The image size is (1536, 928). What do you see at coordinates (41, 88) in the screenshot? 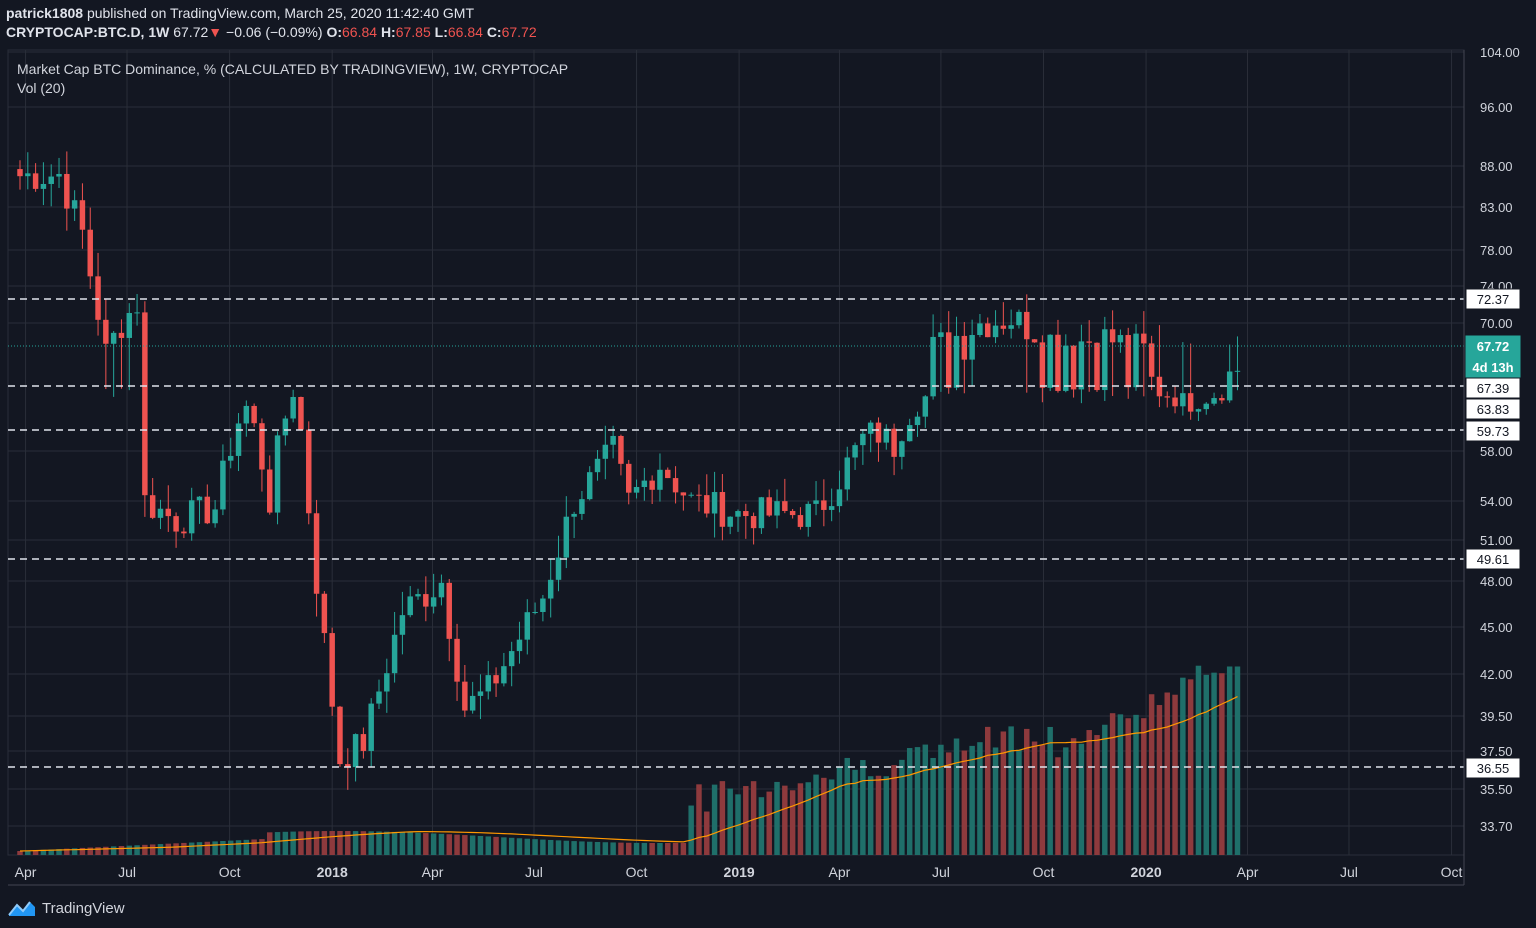
I see `legend-volume: Vol (20)` at bounding box center [41, 88].